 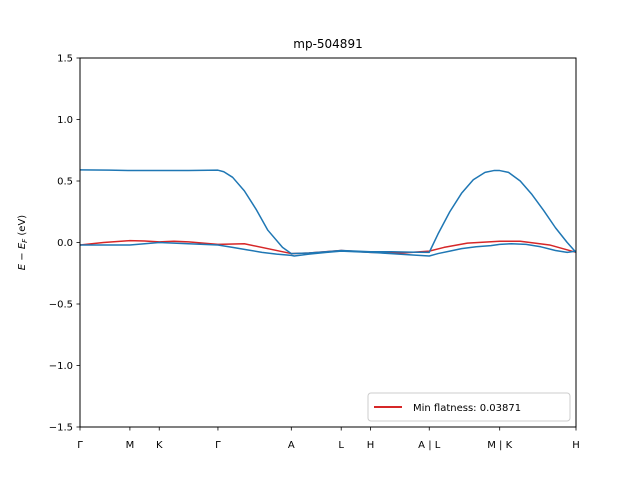 What do you see at coordinates (341, 445) in the screenshot?
I see `x-tick-label: L` at bounding box center [341, 445].